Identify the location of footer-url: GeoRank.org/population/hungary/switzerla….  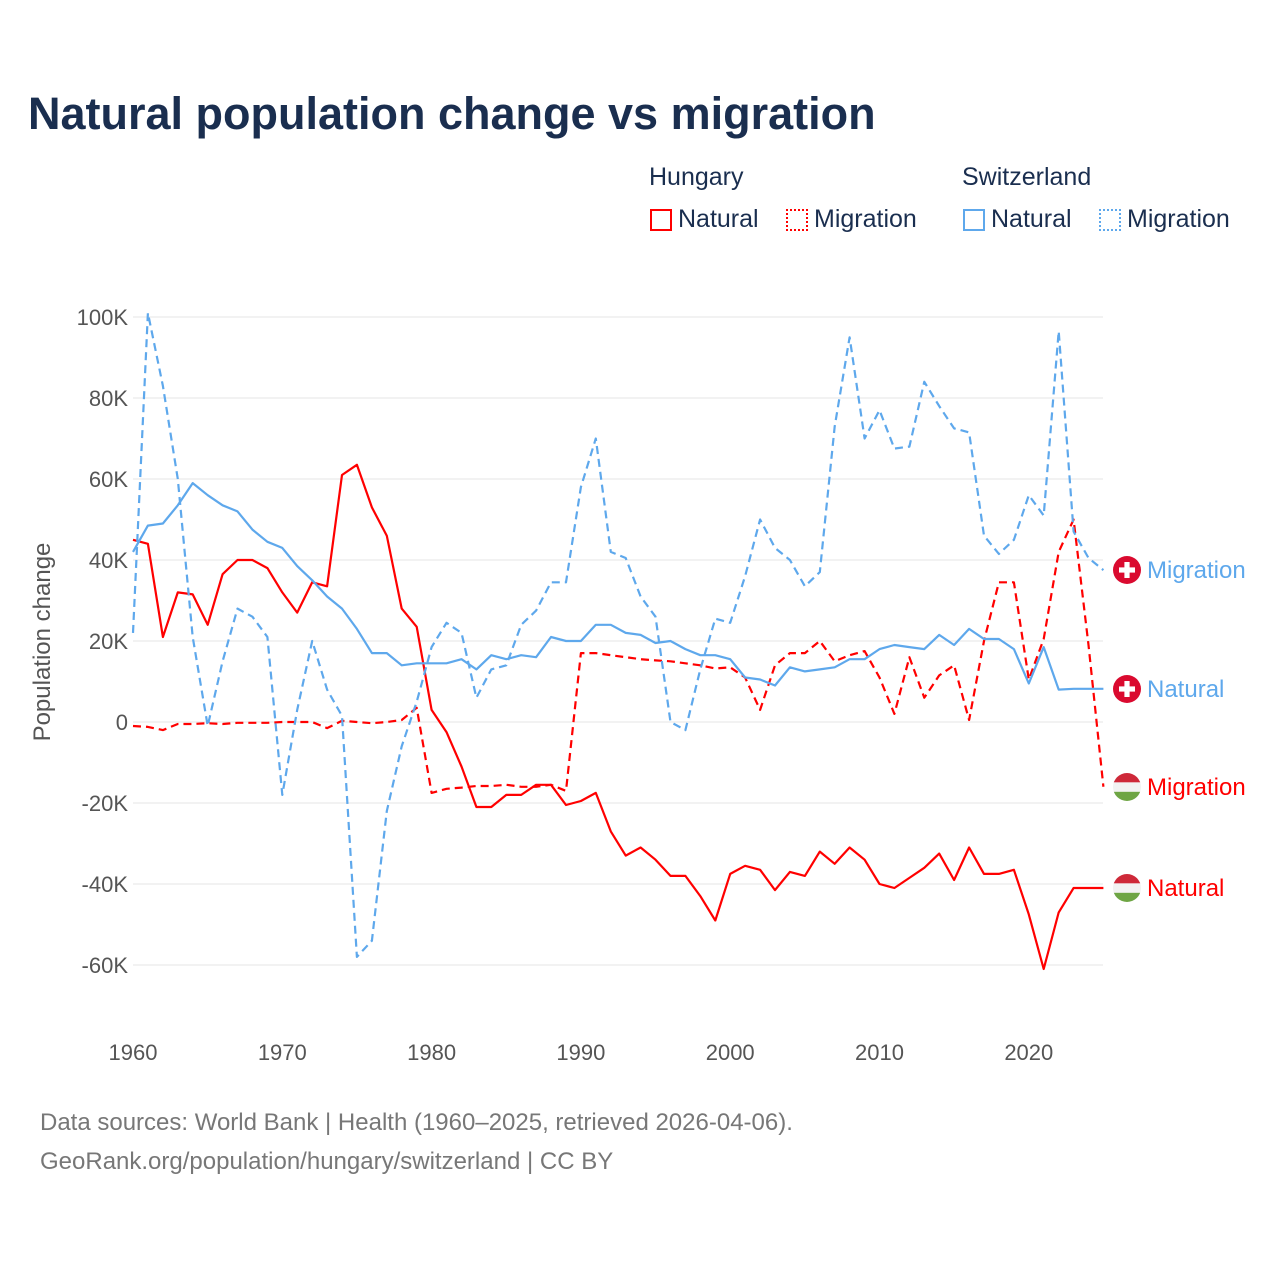
(327, 1161).